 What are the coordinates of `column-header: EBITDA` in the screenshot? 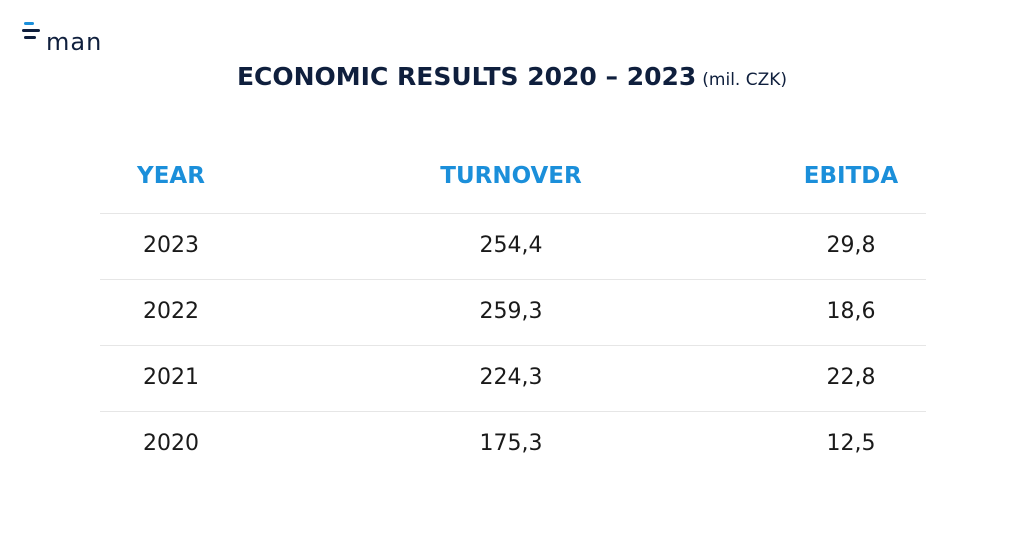 It's located at (851, 176).